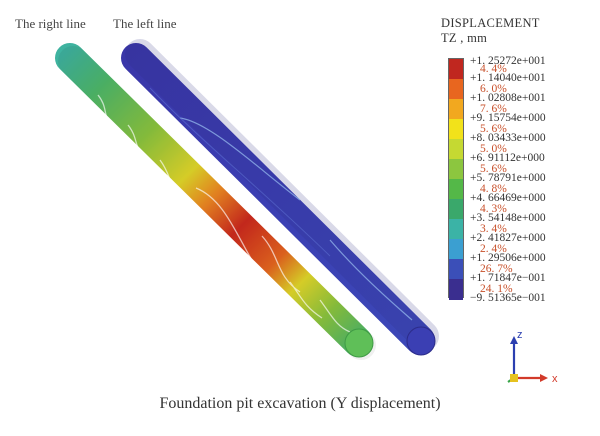 The height and width of the screenshot is (436, 600). I want to click on legend-bound-label: +2. 41827e+000, so click(508, 238).